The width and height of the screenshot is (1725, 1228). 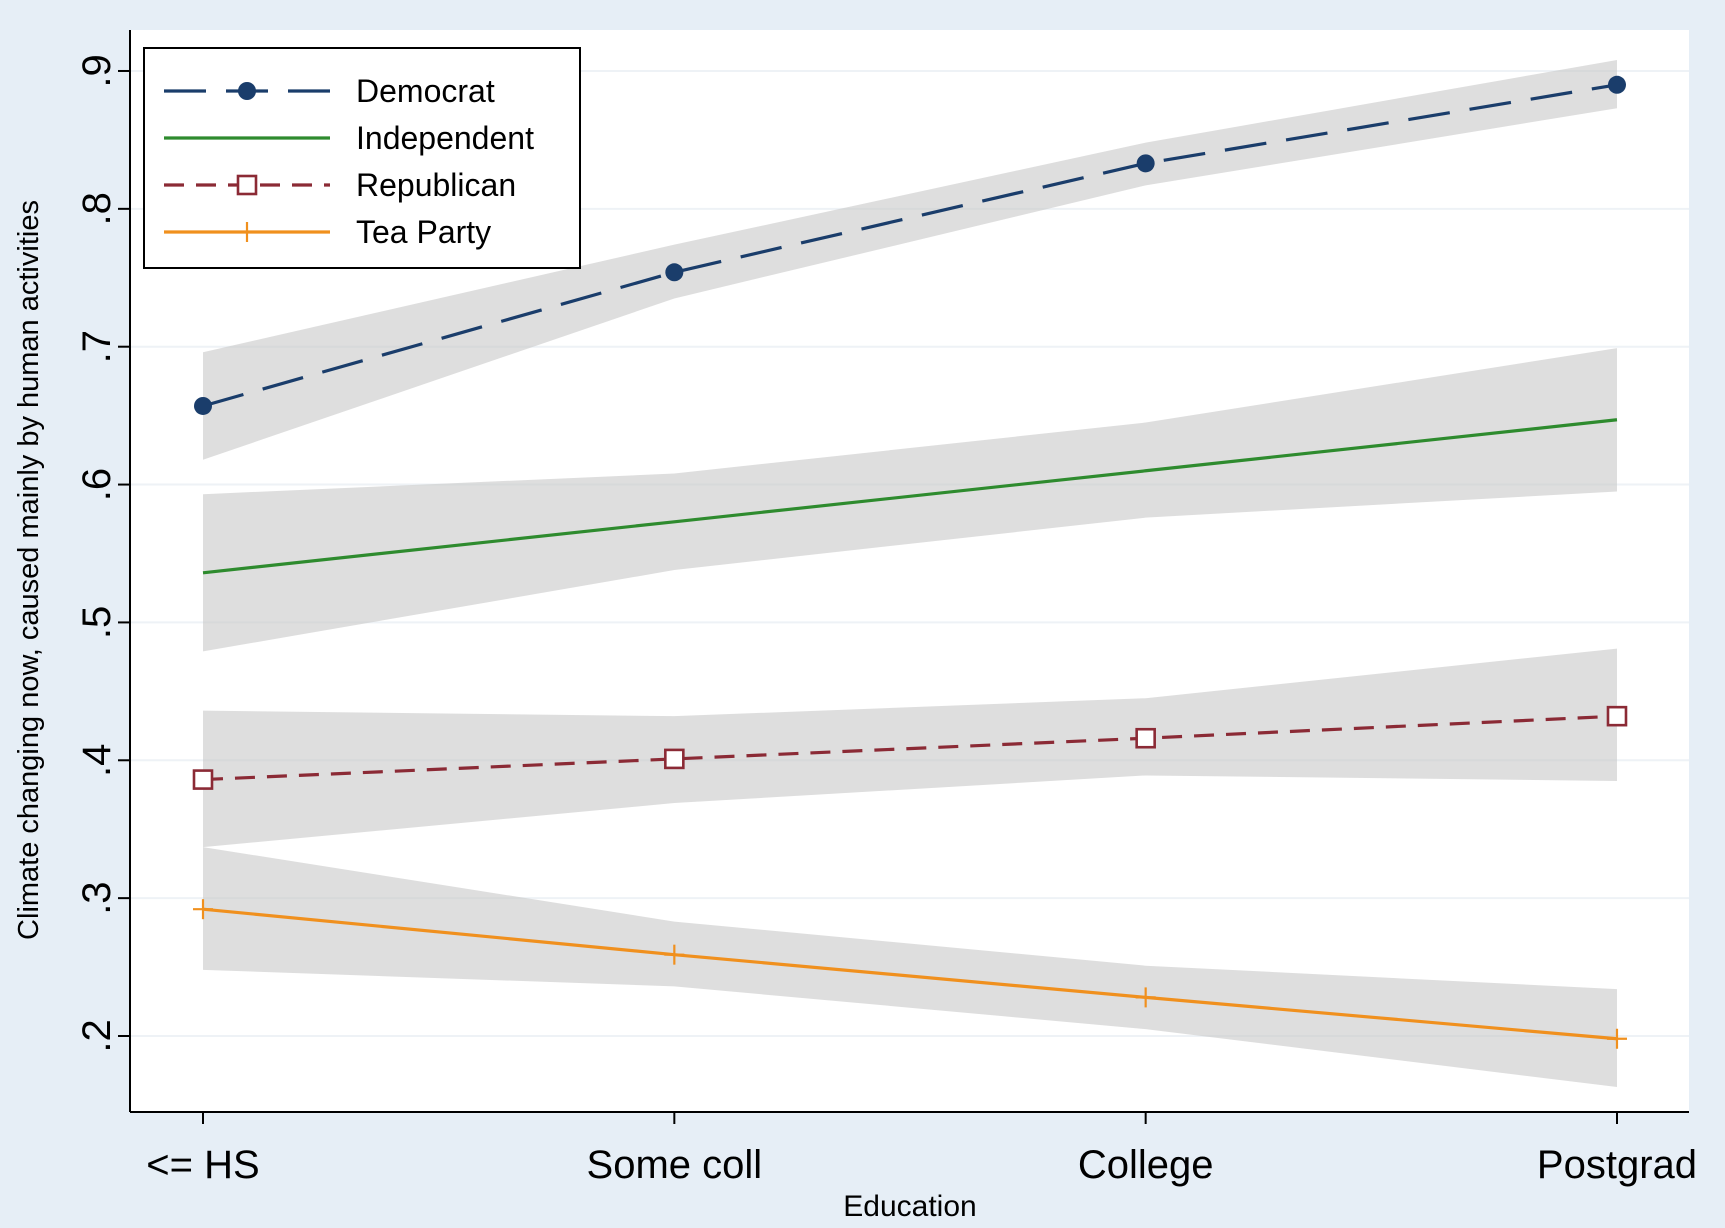 What do you see at coordinates (102, 553) in the screenshot?
I see `y-axis-ticks: .2 .3 .4 .5 .6 .7 .8 .9` at bounding box center [102, 553].